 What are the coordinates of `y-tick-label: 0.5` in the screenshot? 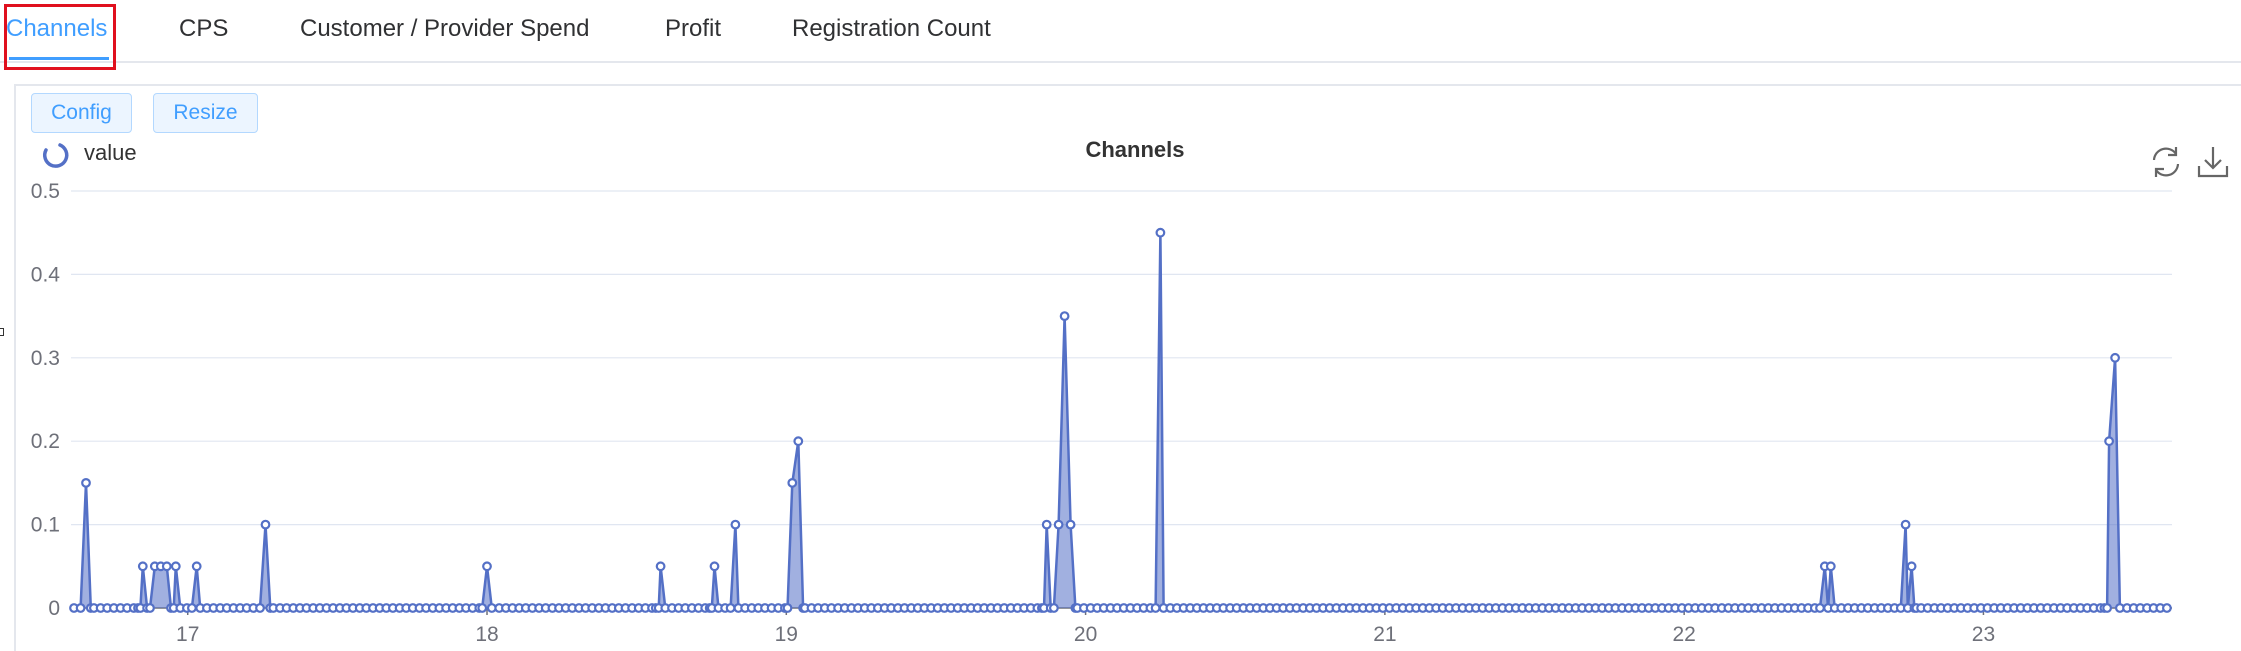 It's located at (45, 191).